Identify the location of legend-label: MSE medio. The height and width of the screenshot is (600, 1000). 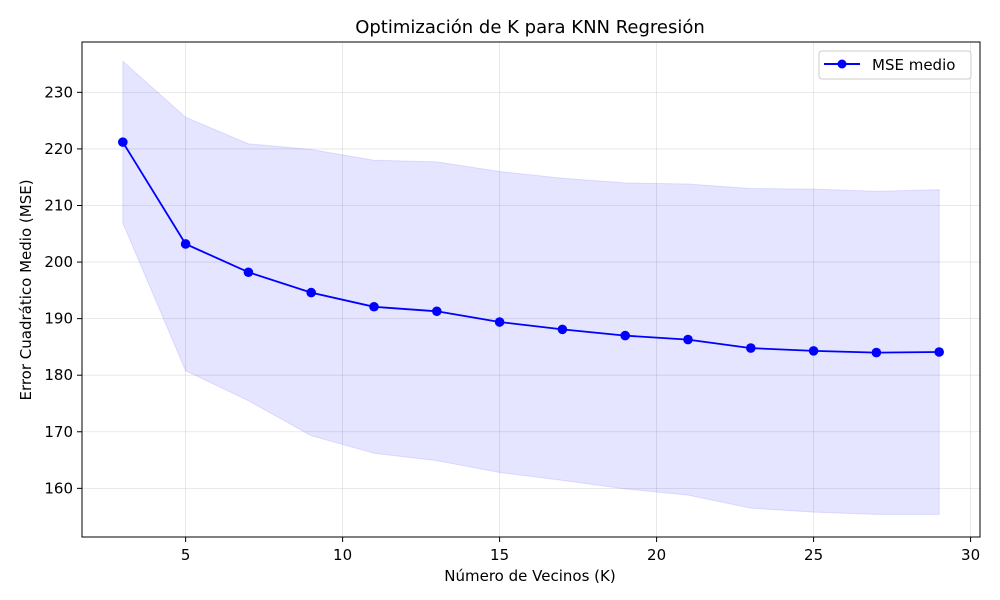
(913, 65).